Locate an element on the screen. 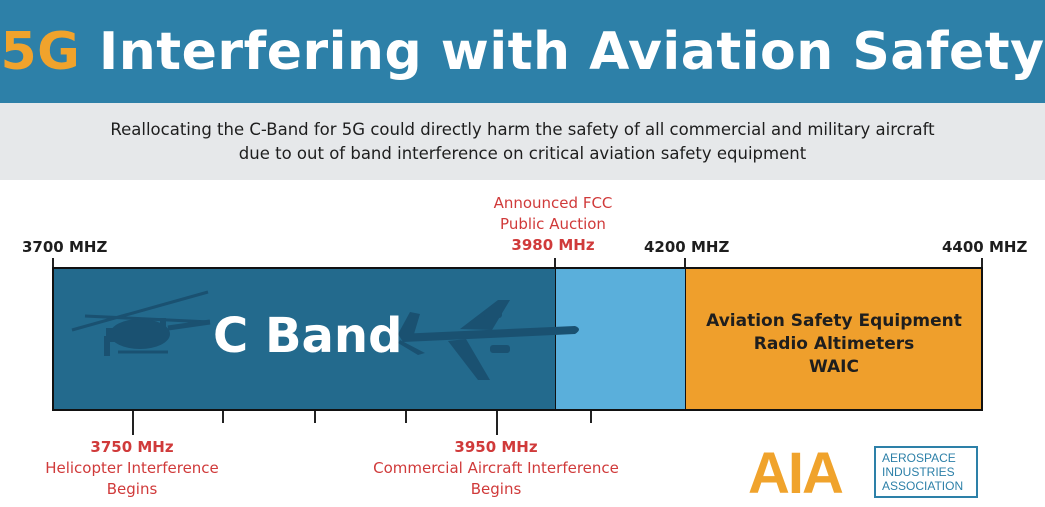 The image size is (1045, 507). aia-logo-line-3: ASSOCIATION is located at coordinates (923, 486).